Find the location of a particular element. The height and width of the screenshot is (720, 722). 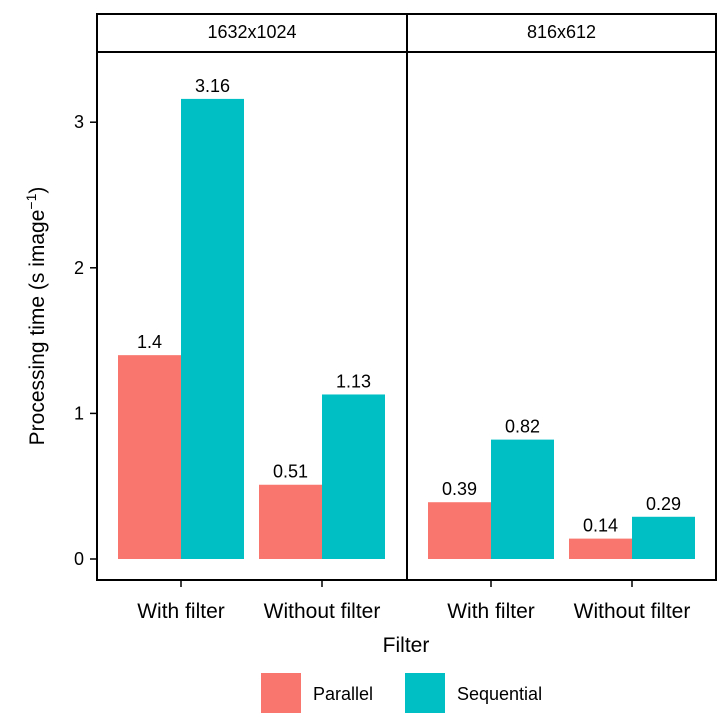

y-tick-label: 3 is located at coordinates (79, 122).